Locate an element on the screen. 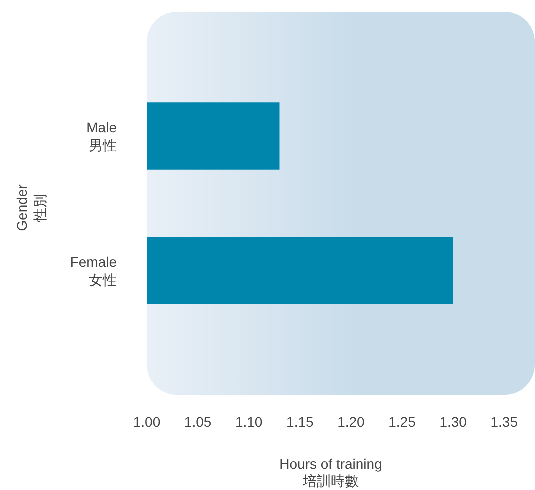  x-tick-label: 1.20 is located at coordinates (352, 422).